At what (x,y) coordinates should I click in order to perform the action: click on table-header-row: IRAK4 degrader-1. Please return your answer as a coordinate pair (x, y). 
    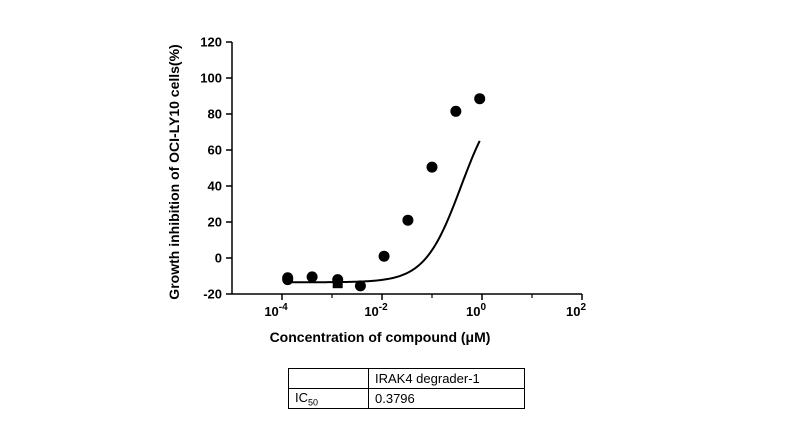
    Looking at the image, I should click on (406, 378).